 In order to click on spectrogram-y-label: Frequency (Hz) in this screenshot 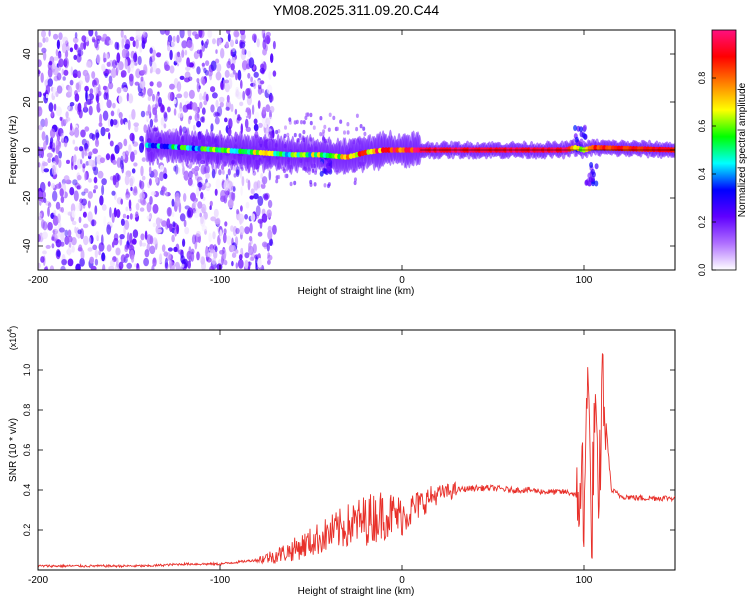, I will do `click(13, 150)`.